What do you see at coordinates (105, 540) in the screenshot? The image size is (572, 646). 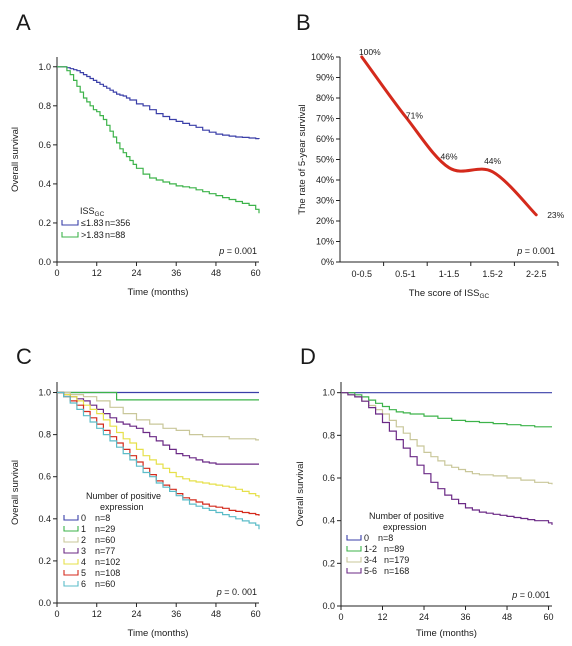 I see `legend-count: n=60` at bounding box center [105, 540].